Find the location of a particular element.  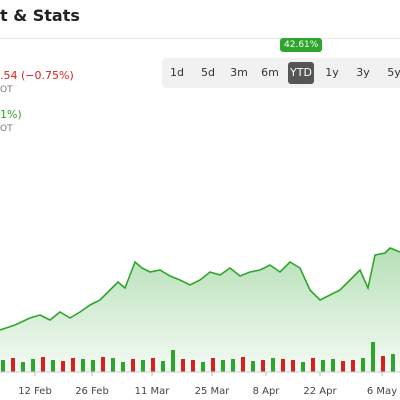

range-button: 5d is located at coordinates (208, 72).